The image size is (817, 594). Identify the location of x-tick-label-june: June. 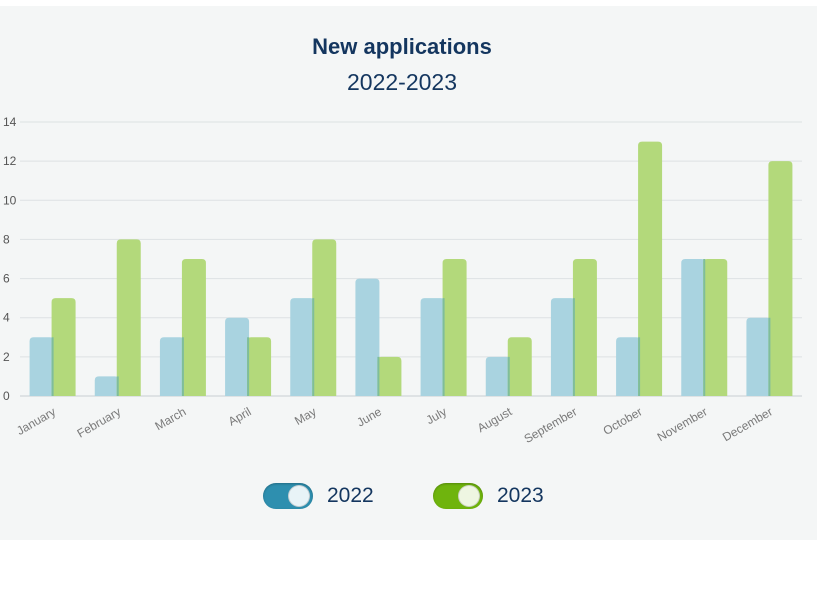
(369, 416).